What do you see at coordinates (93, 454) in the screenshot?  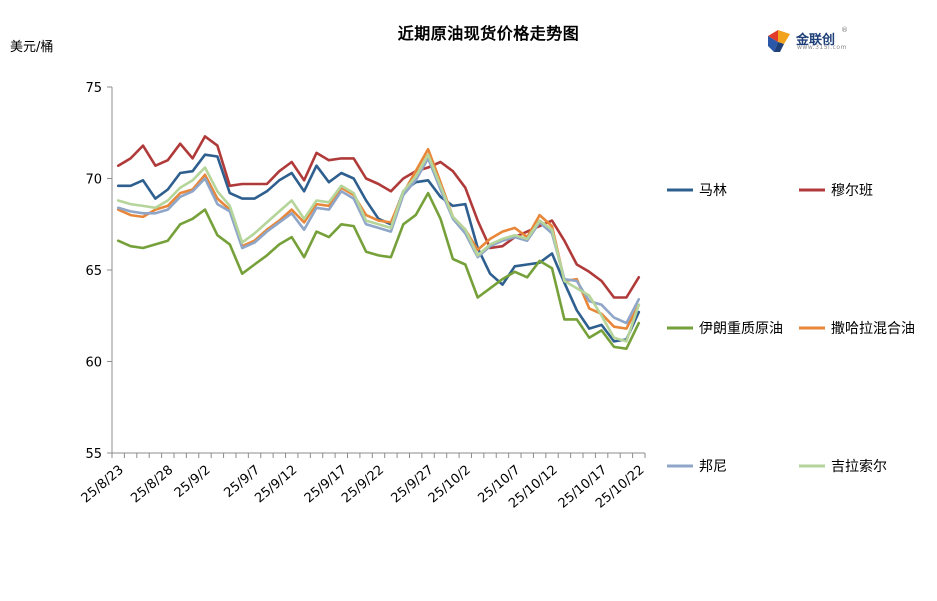 I see `y-tick-label: 55` at bounding box center [93, 454].